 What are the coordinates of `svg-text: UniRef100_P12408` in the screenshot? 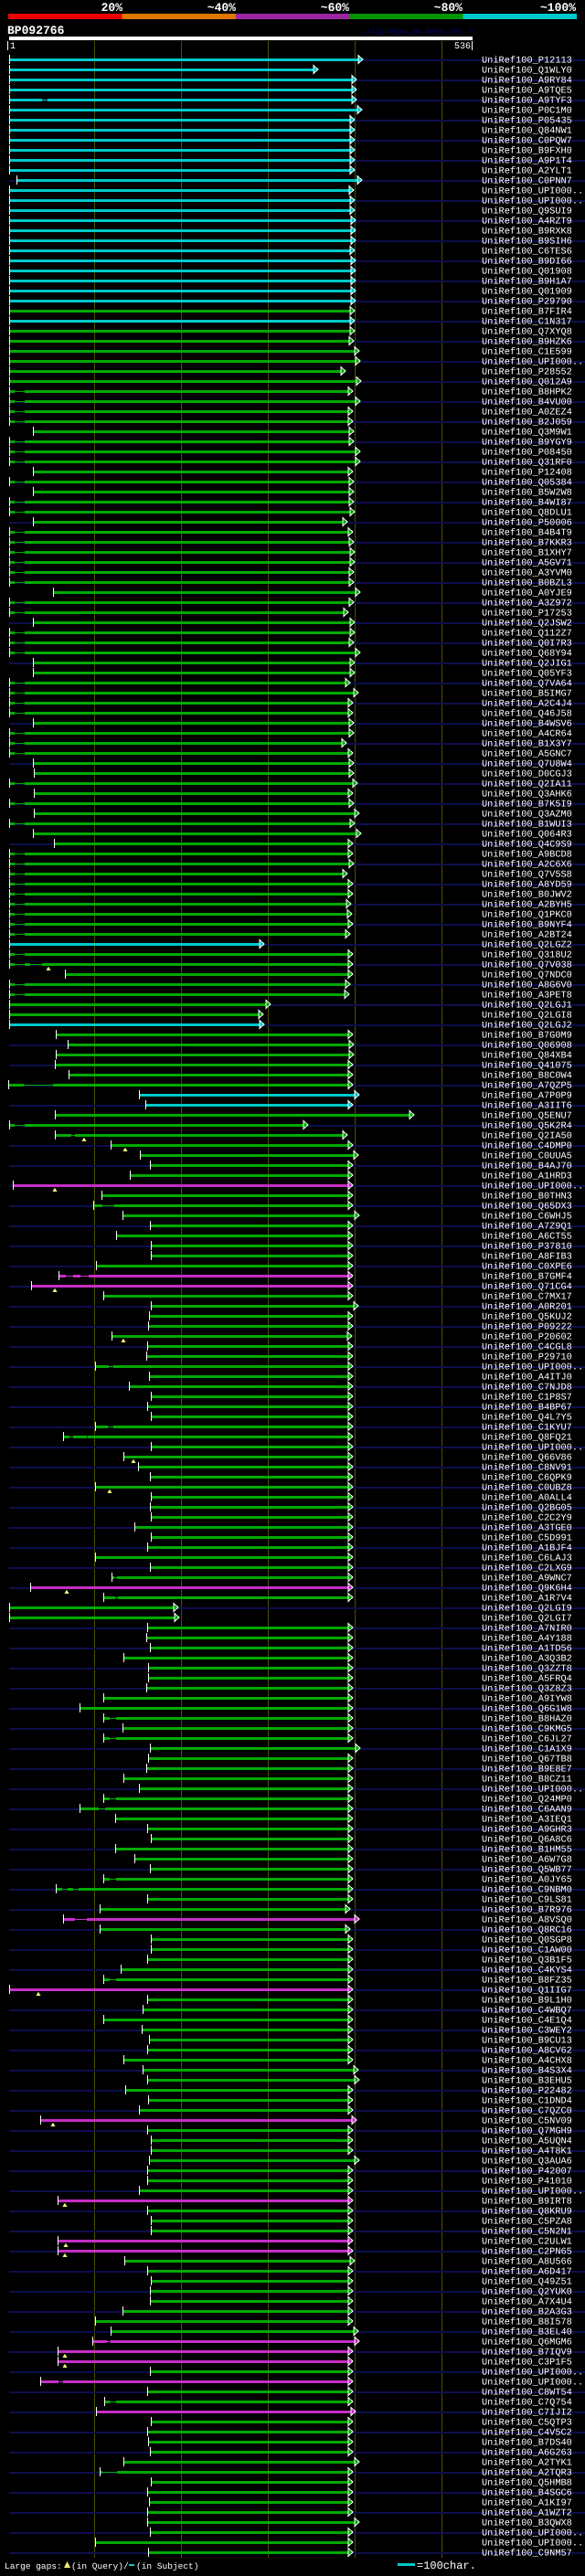 It's located at (527, 473).